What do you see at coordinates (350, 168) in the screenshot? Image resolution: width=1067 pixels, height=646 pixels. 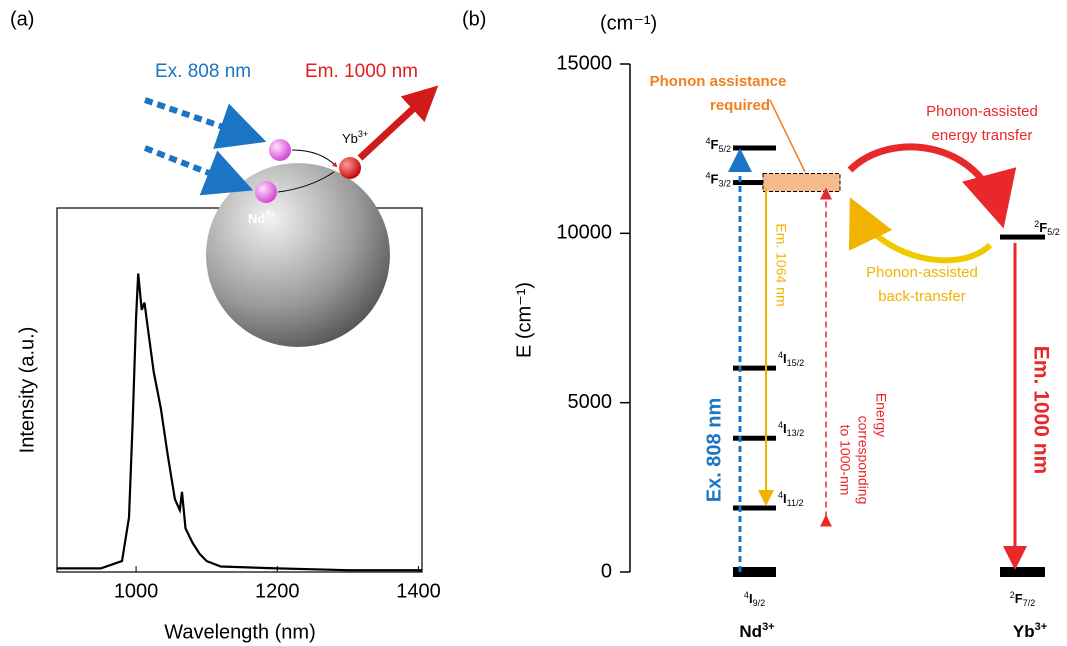 I see `yb-ion` at bounding box center [350, 168].